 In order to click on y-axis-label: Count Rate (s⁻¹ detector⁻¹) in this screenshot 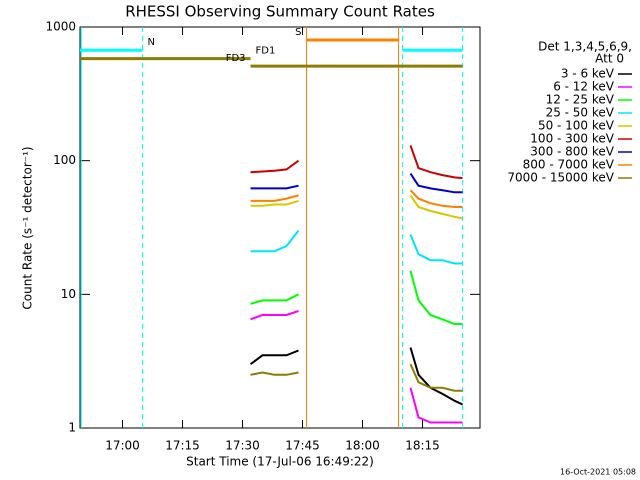, I will do `click(28, 227)`.